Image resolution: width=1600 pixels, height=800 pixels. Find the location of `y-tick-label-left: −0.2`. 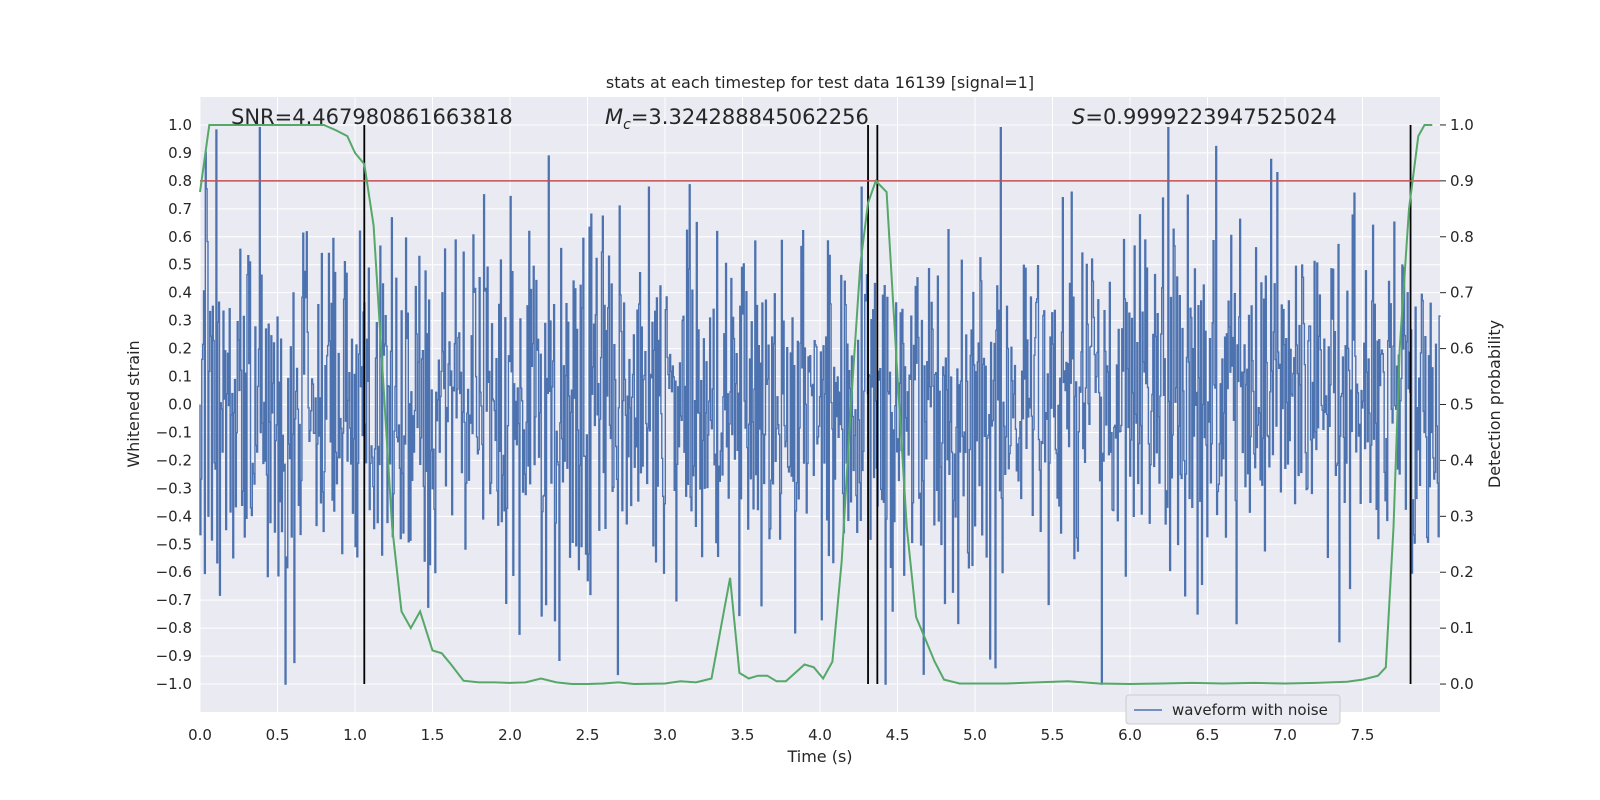

y-tick-label-left: −0.2 is located at coordinates (174, 460).